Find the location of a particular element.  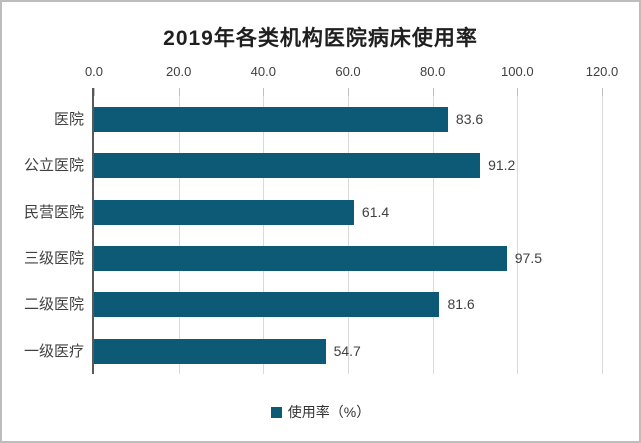

x-axis-tick-label: 0.0 is located at coordinates (94, 71).